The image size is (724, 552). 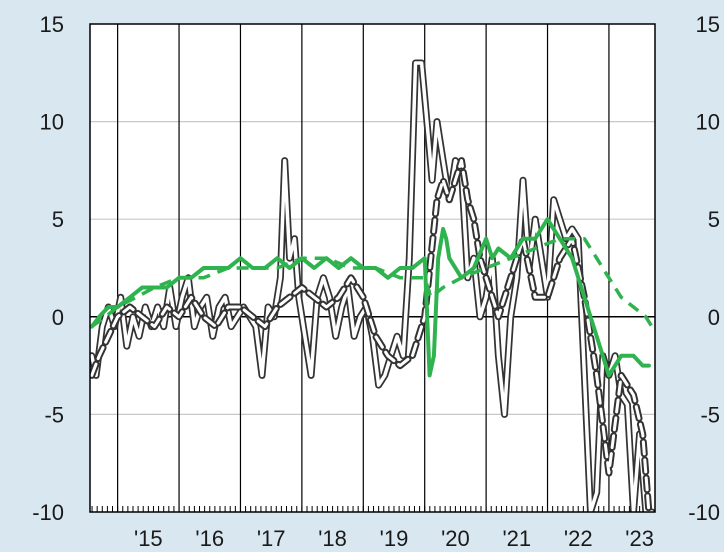 I want to click on series-dashed-green, so click(x=372, y=282).